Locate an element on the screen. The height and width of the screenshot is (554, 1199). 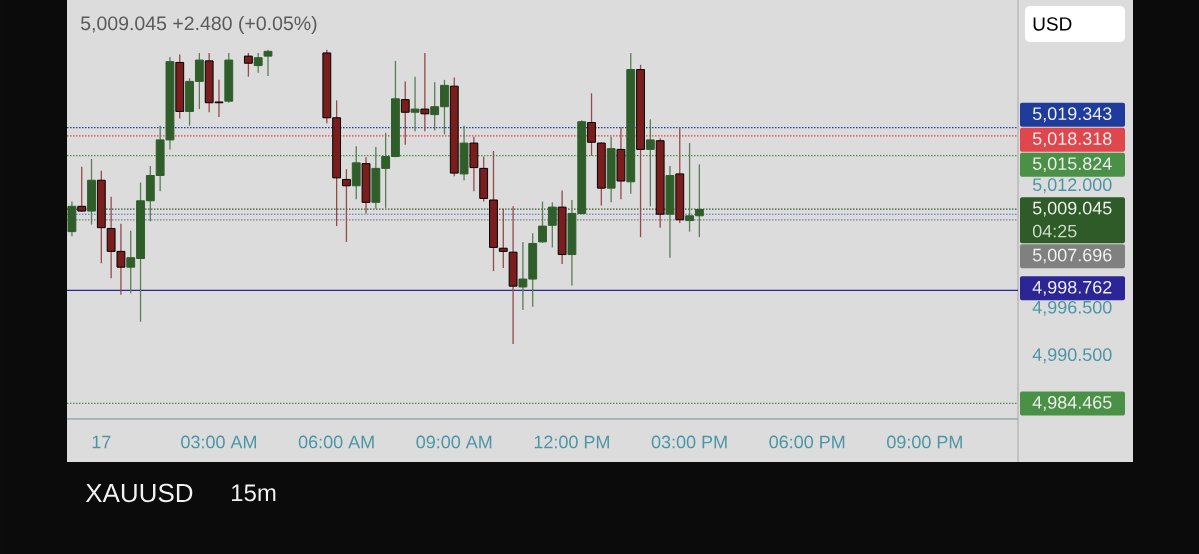
x-tick-label: 12:00 PM is located at coordinates (571, 442).